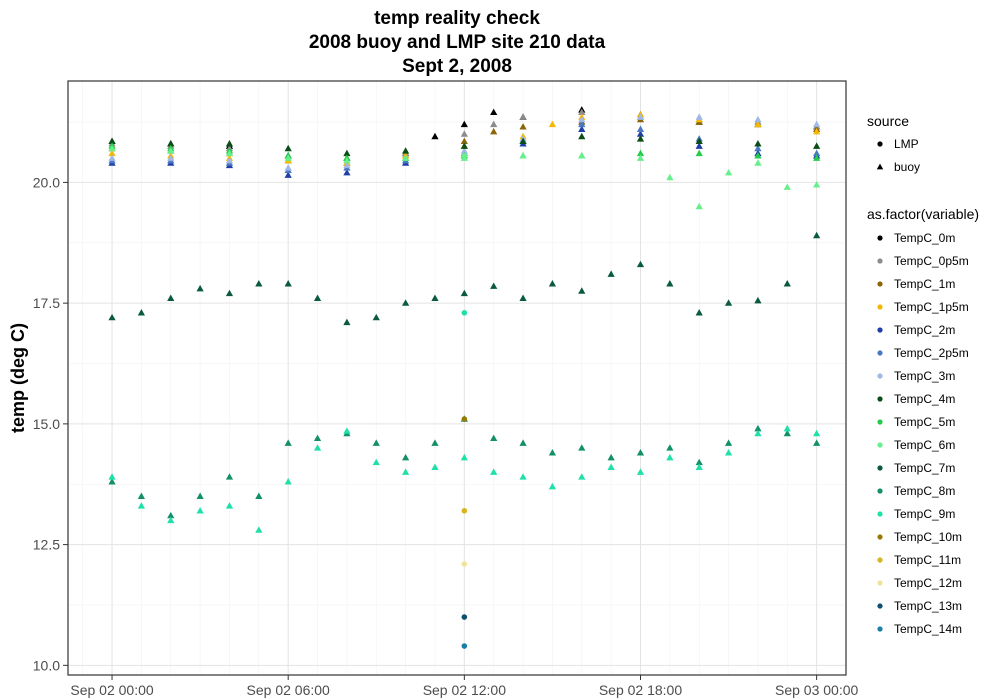 The height and width of the screenshot is (700, 1000). I want to click on color-legend-item-TempC_0p5m: TempC_0p5m, so click(923, 261).